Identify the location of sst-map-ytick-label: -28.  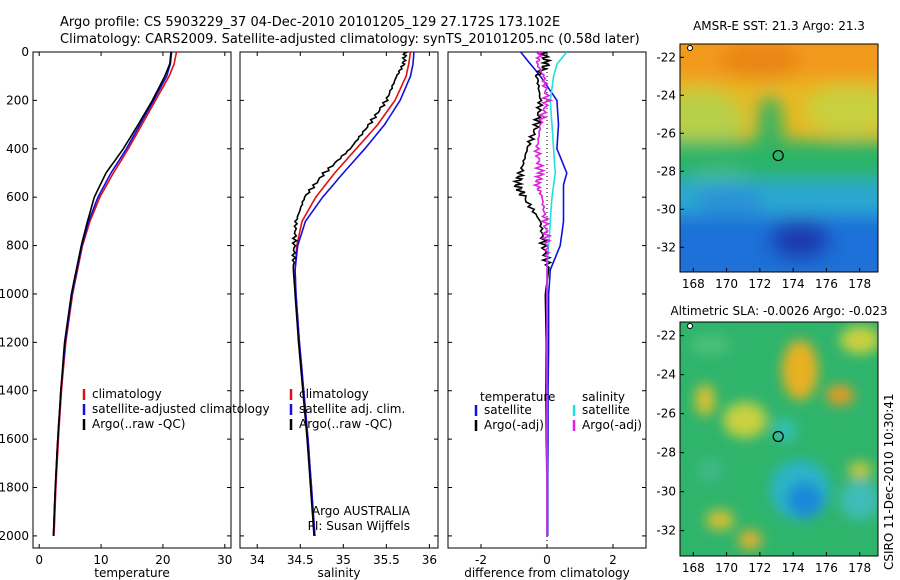
(666, 171).